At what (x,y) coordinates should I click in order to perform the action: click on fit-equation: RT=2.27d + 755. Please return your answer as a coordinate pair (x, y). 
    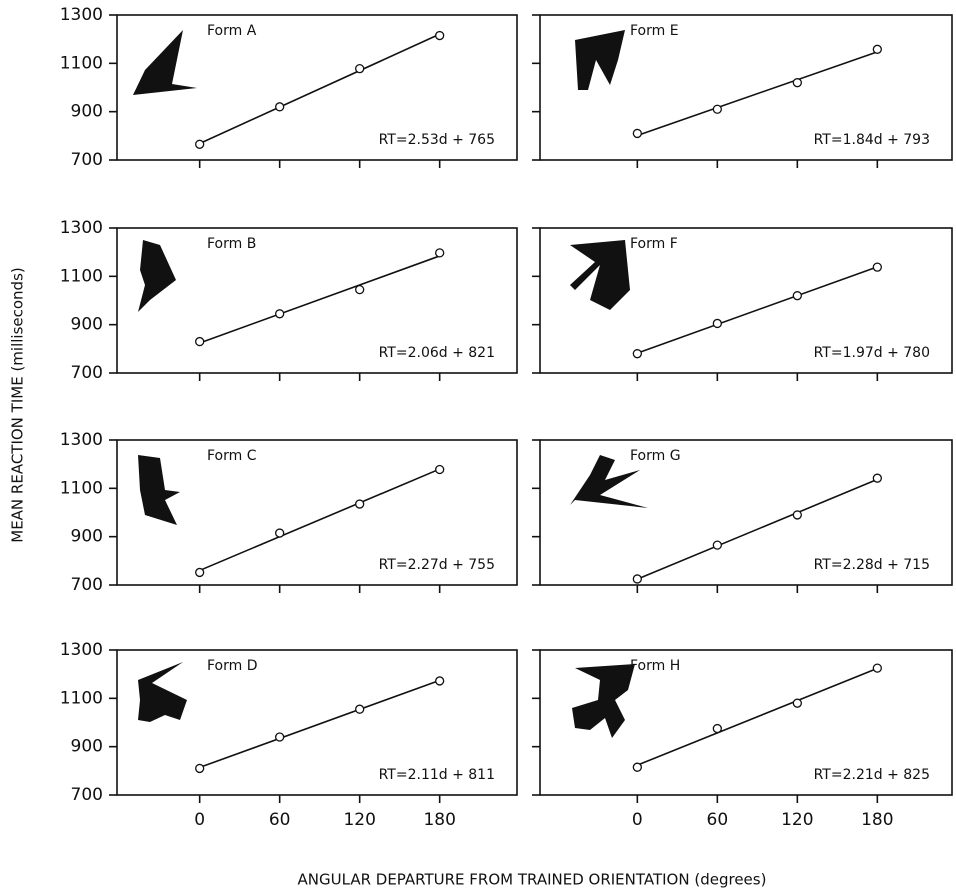
    Looking at the image, I should click on (437, 565).